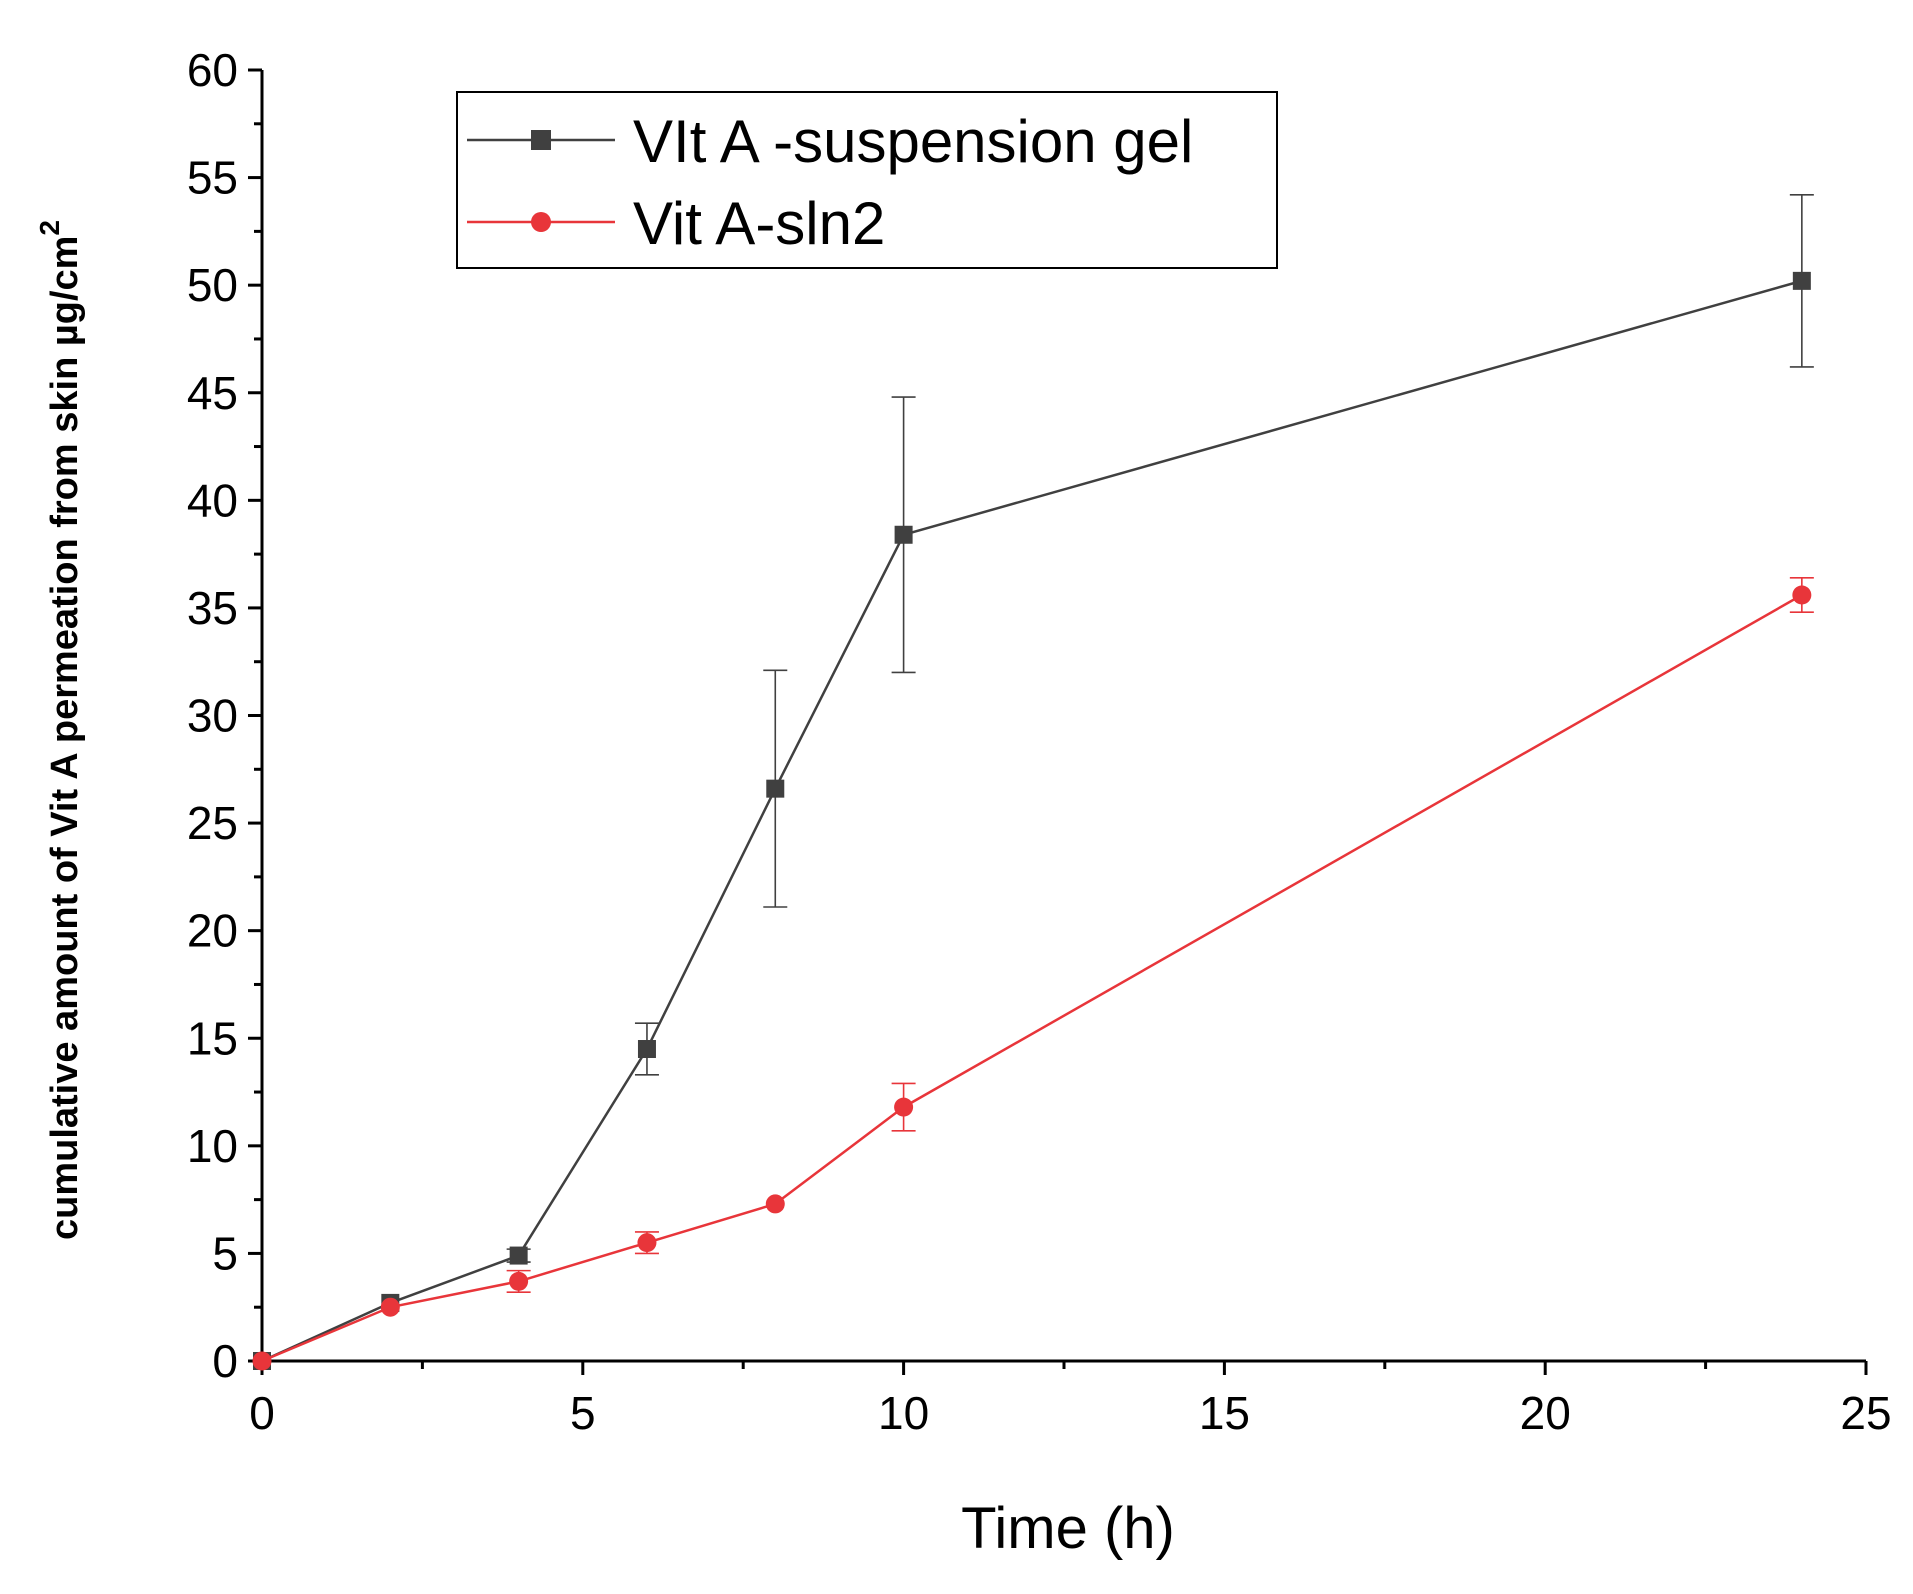 The width and height of the screenshot is (1913, 1594). I want to click on y-tick-label: 45, so click(212, 393).